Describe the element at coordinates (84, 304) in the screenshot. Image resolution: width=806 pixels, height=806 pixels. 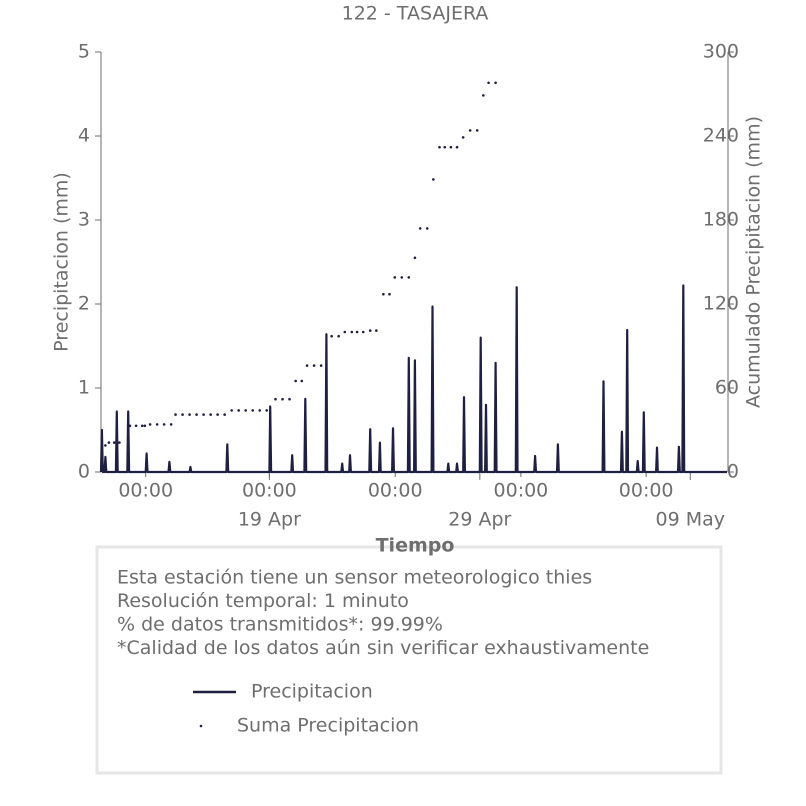
I see `y-tick-label: 2` at that location.